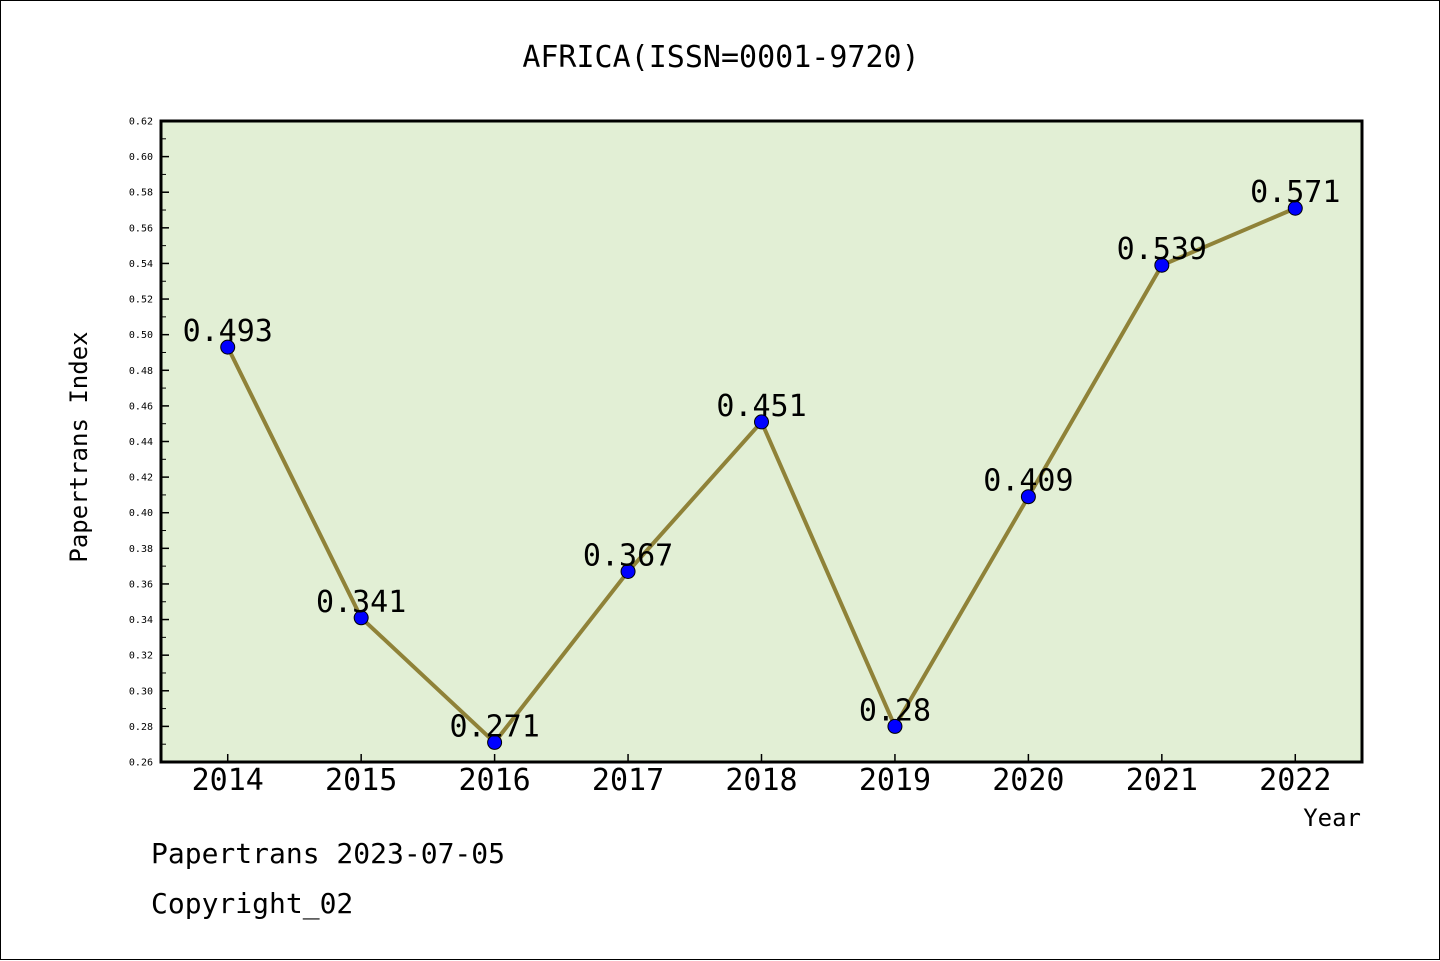  What do you see at coordinates (141, 442) in the screenshot?
I see `y-tick-label: 0.44` at bounding box center [141, 442].